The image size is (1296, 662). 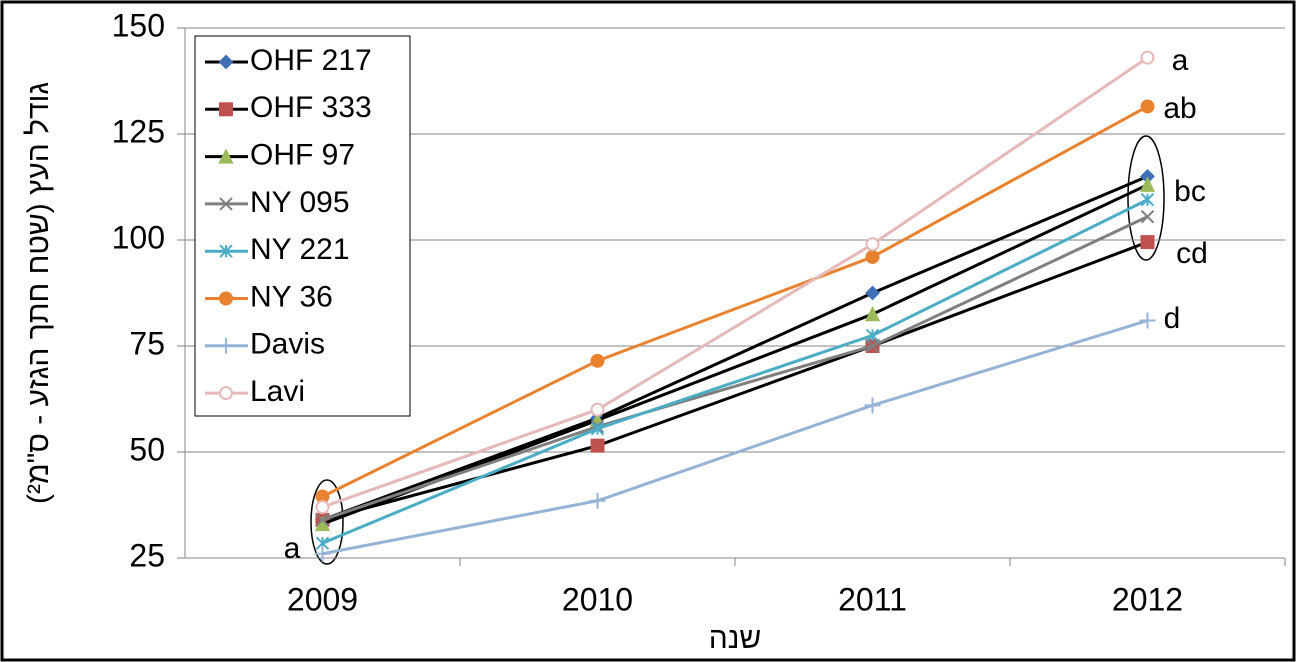 I want to click on y-tick-label: 100, so click(x=138, y=237).